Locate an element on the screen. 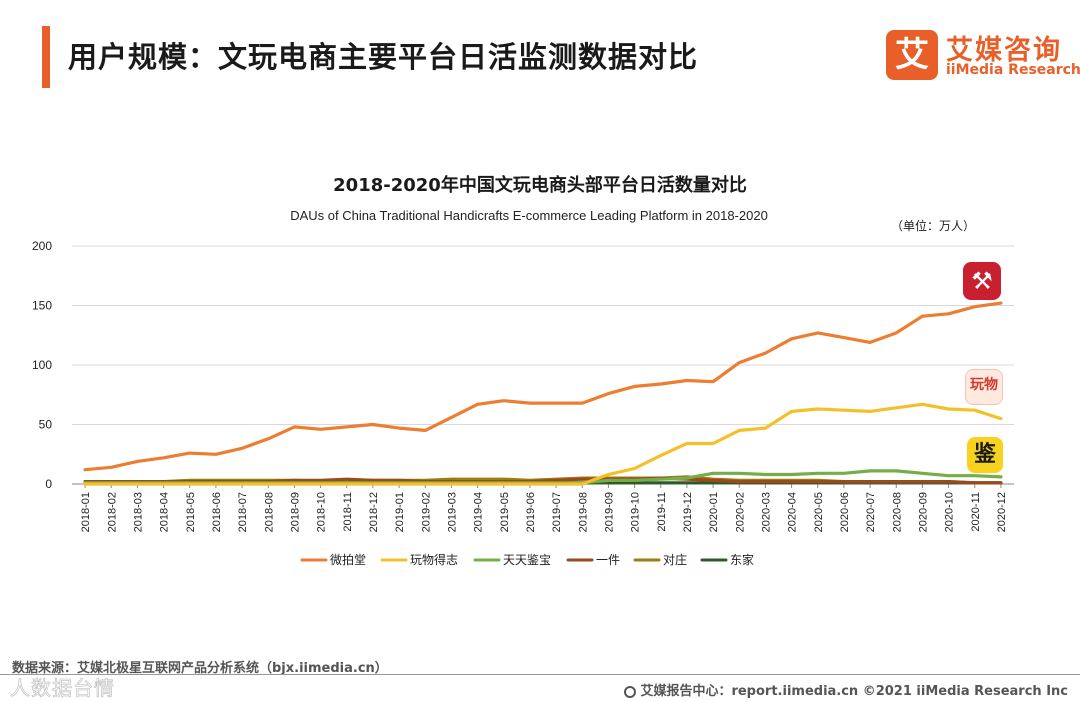  x-tick-label: 2020-10 is located at coordinates (950, 512).